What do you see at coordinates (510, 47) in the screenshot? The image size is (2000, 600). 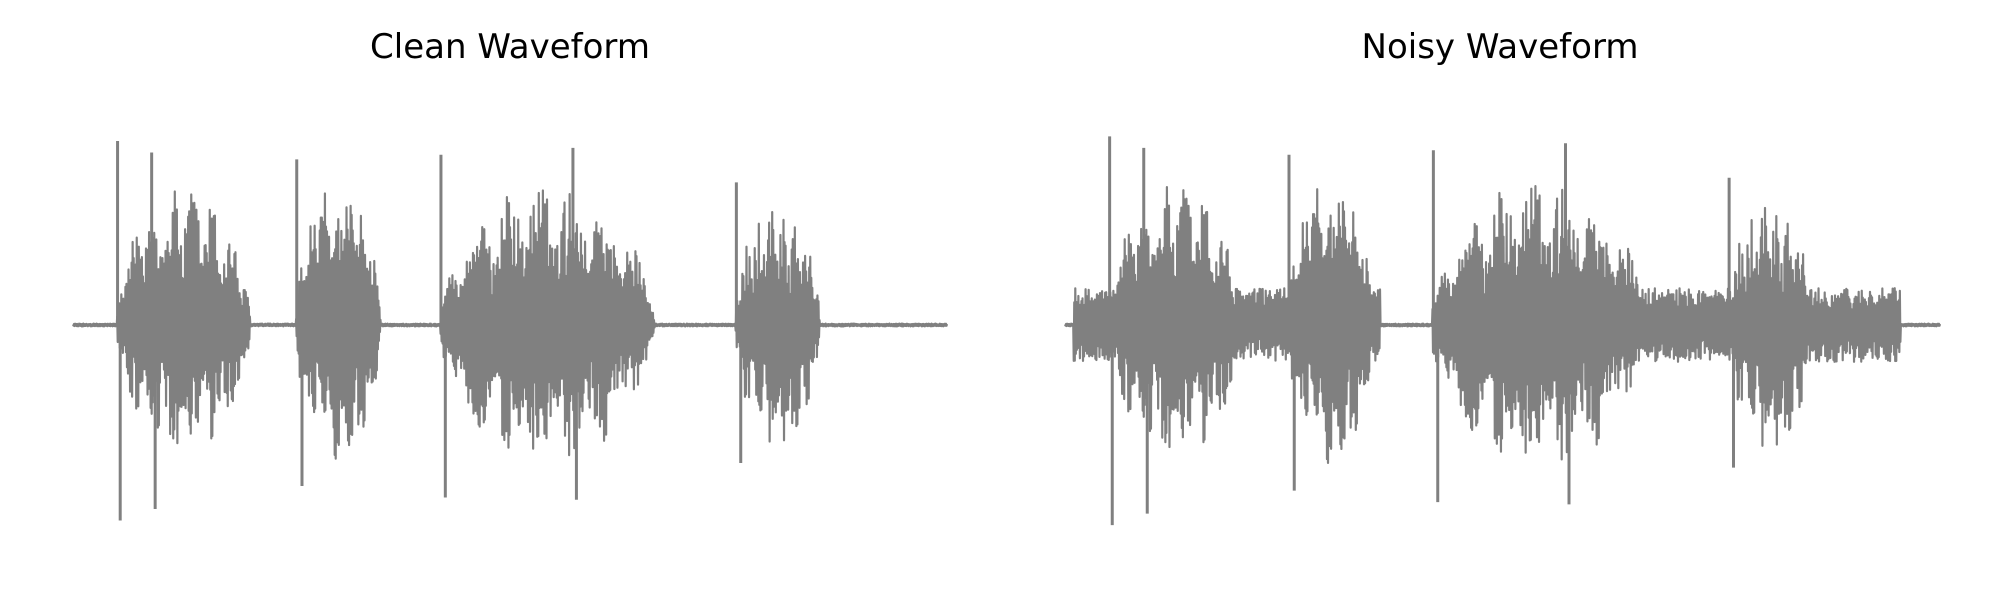 I see `clean-waveform-title: Clean Waveform` at bounding box center [510, 47].